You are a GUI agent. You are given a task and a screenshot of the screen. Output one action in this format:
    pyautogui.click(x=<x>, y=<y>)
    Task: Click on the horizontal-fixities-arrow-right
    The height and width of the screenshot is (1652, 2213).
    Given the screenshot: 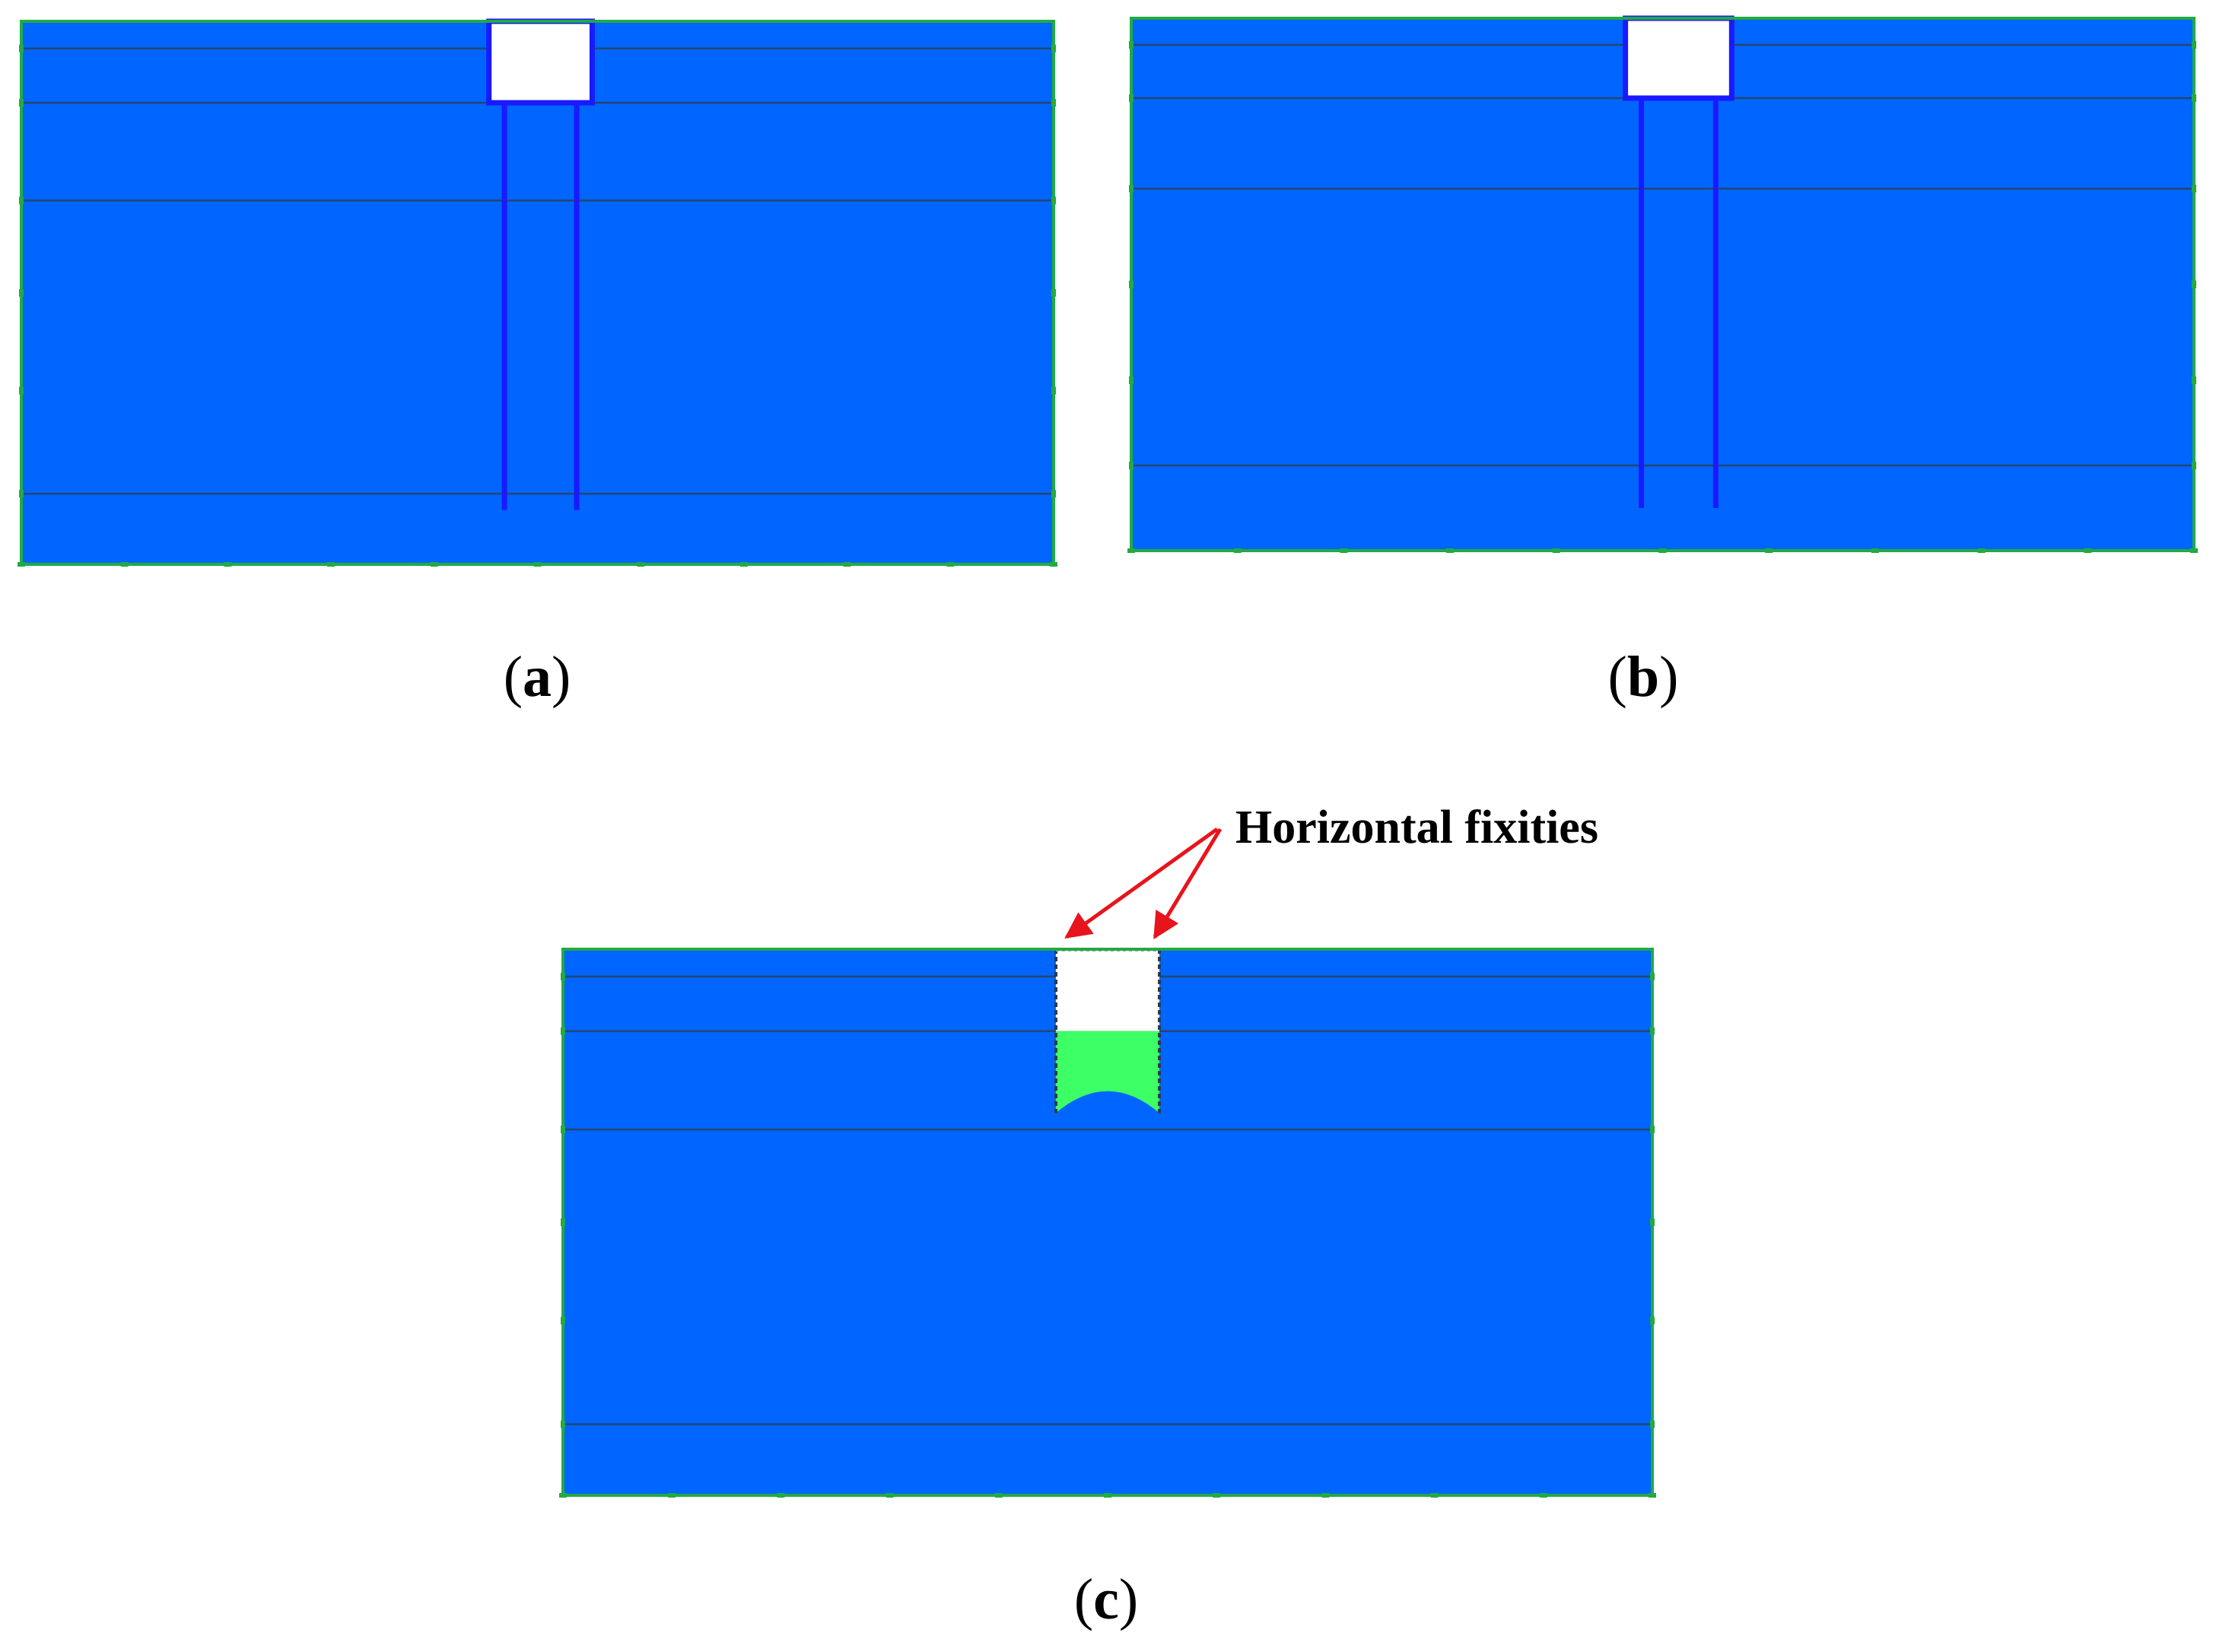 What is the action you would take?
    pyautogui.click(x=1188, y=883)
    